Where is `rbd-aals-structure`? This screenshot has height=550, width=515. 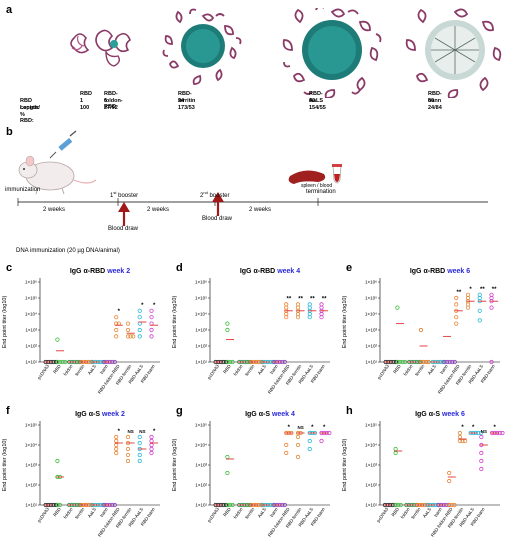
rbd-aals-structure is located at coordinates (332, 53).